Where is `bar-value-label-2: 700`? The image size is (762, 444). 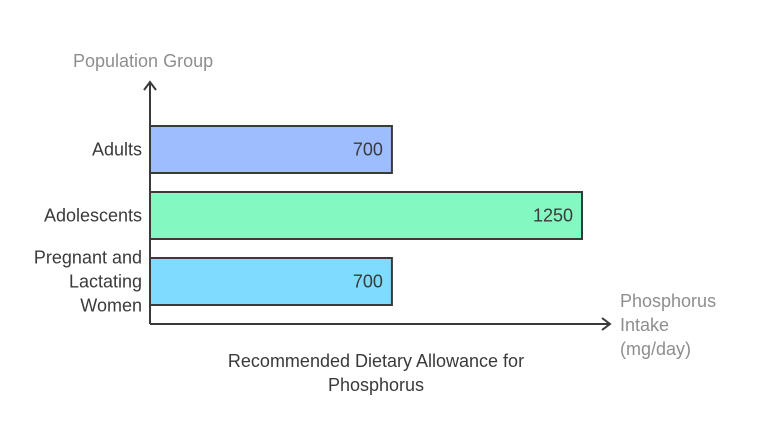
bar-value-label-2: 700 is located at coordinates (368, 282).